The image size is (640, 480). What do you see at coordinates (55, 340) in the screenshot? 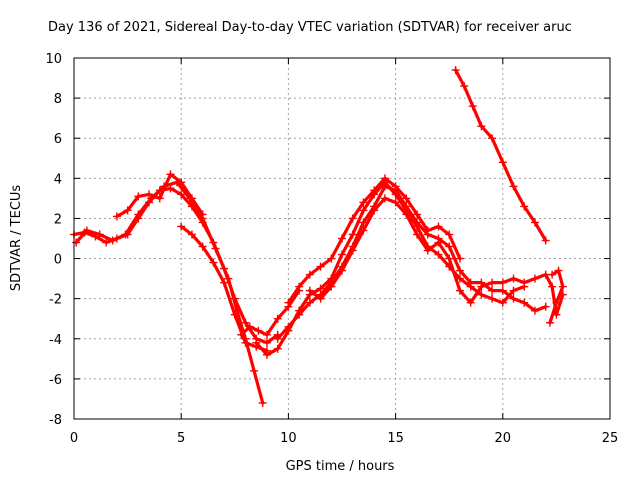
I see `y-tick-label: -4` at bounding box center [55, 340].